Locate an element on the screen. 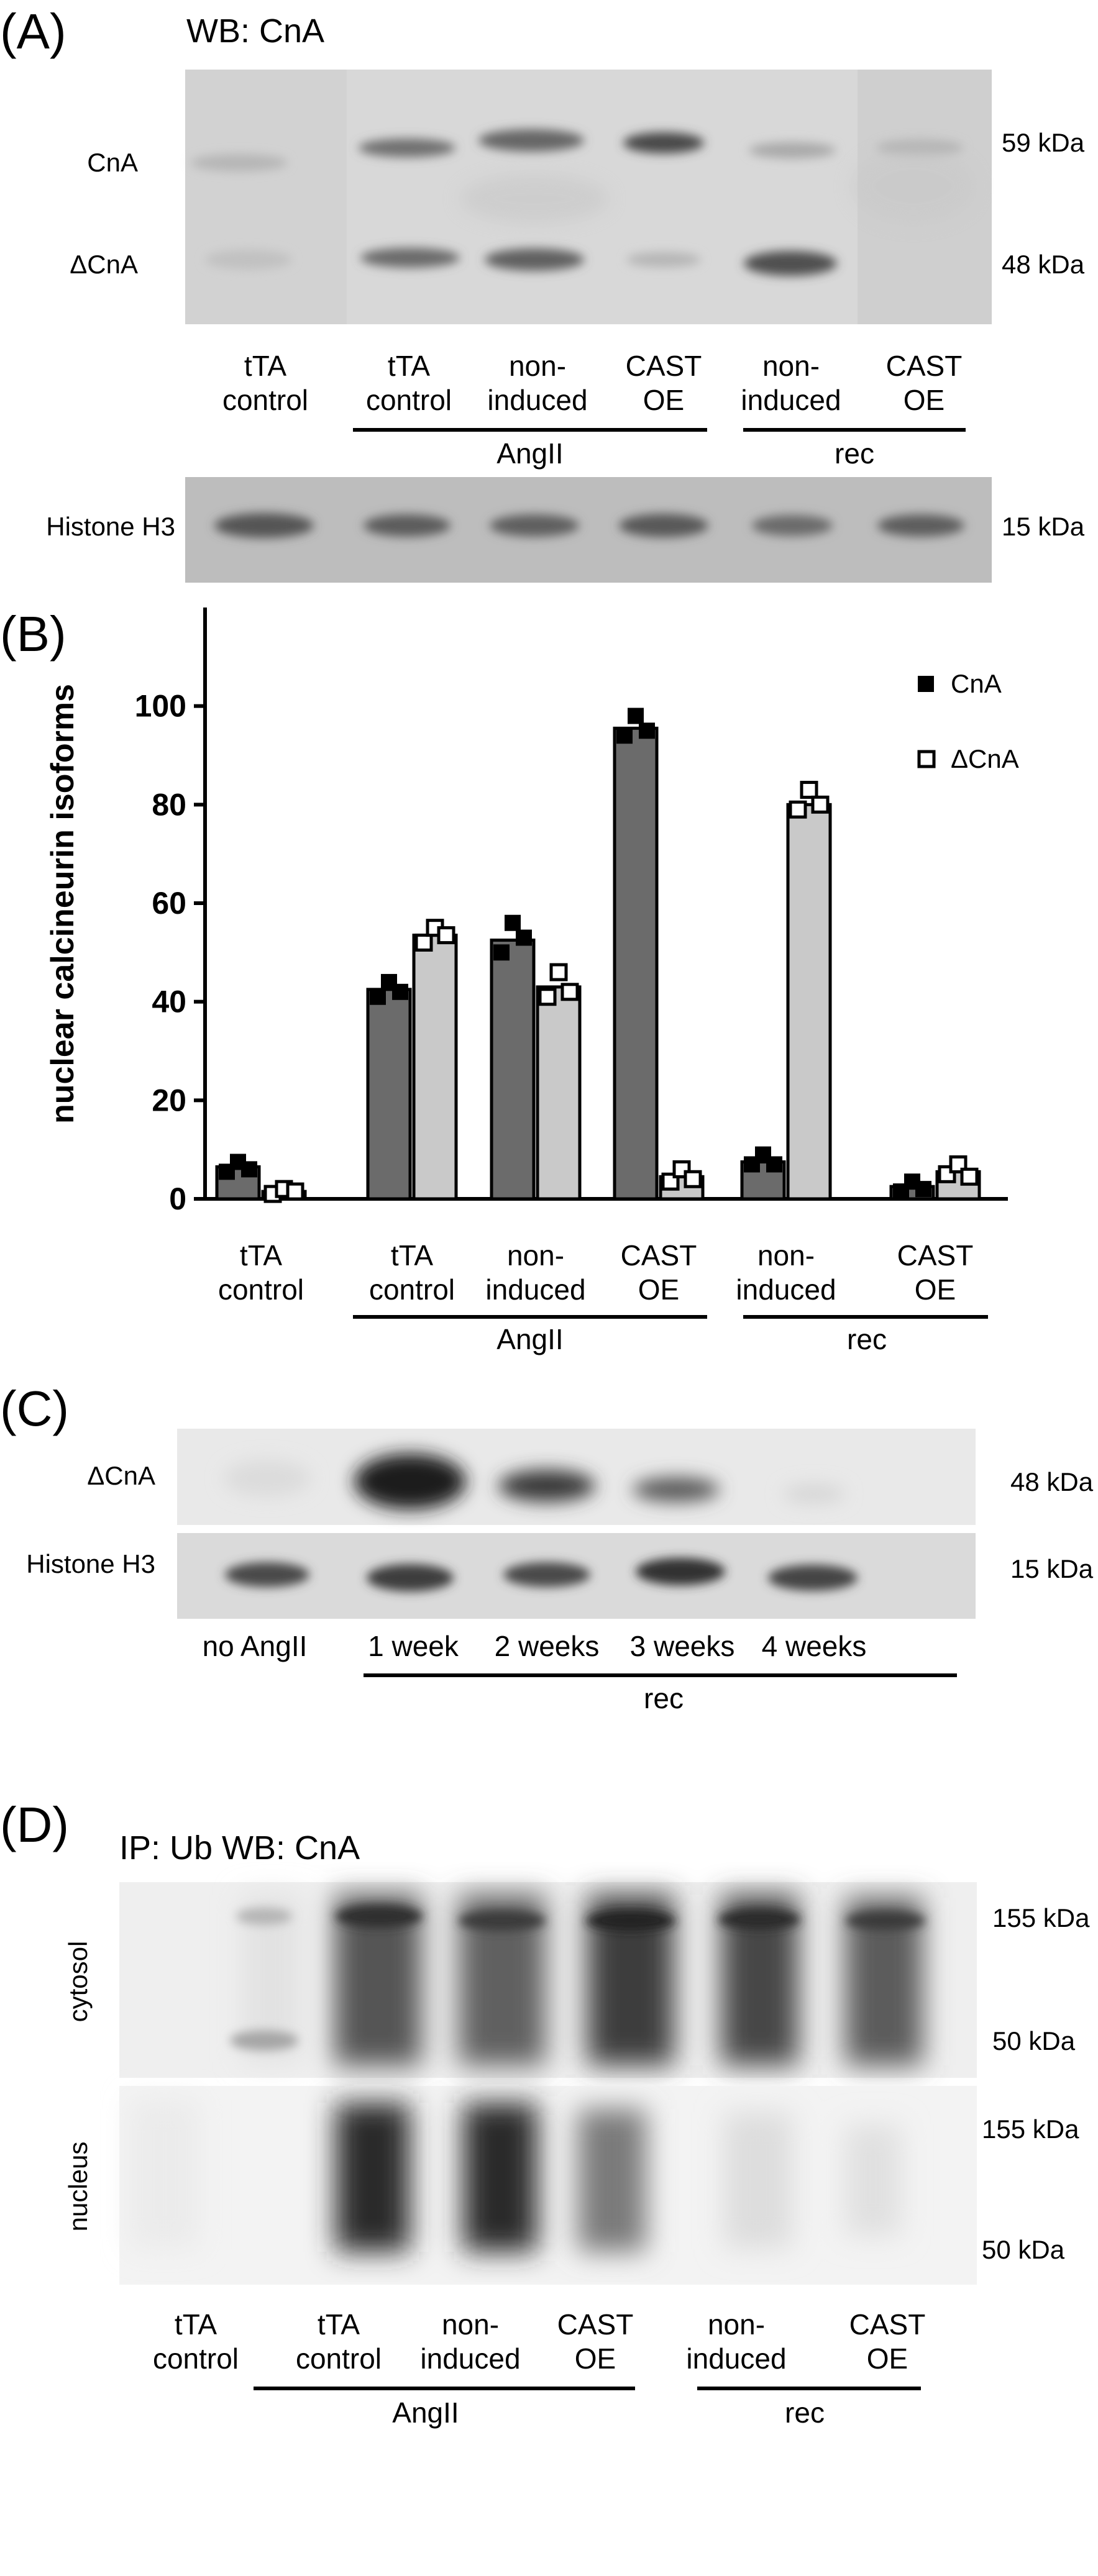 The width and height of the screenshot is (1098, 2576). panel-a-title: WB: CnA is located at coordinates (255, 31).